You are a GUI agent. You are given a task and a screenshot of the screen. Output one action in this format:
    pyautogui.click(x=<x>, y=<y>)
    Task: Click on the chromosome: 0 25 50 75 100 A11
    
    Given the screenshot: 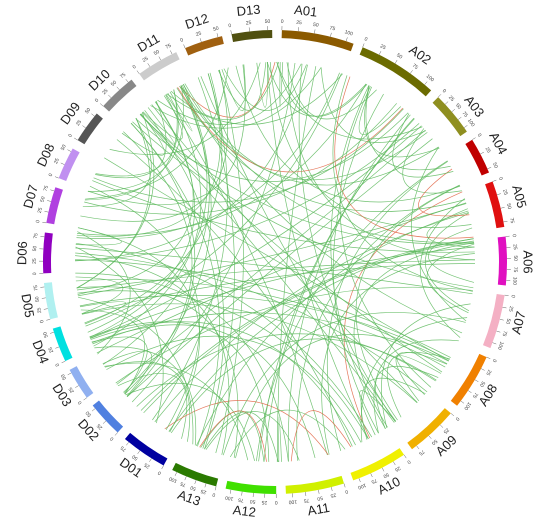 What is the action you would take?
    pyautogui.click(x=317, y=496)
    